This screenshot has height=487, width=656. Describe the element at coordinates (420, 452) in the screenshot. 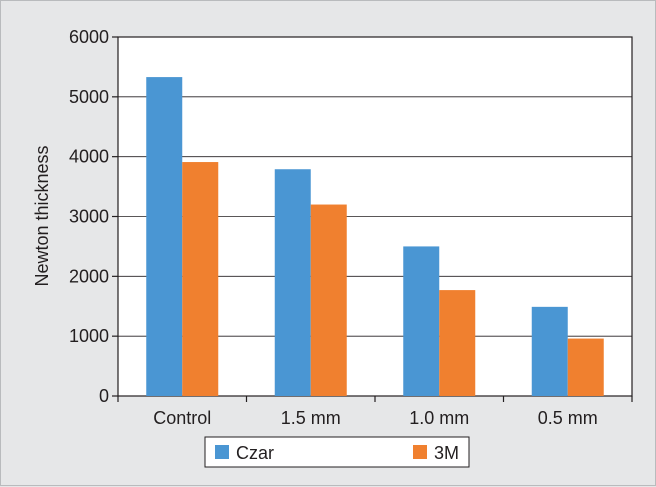

I see `legend-swatch-3m` at that location.